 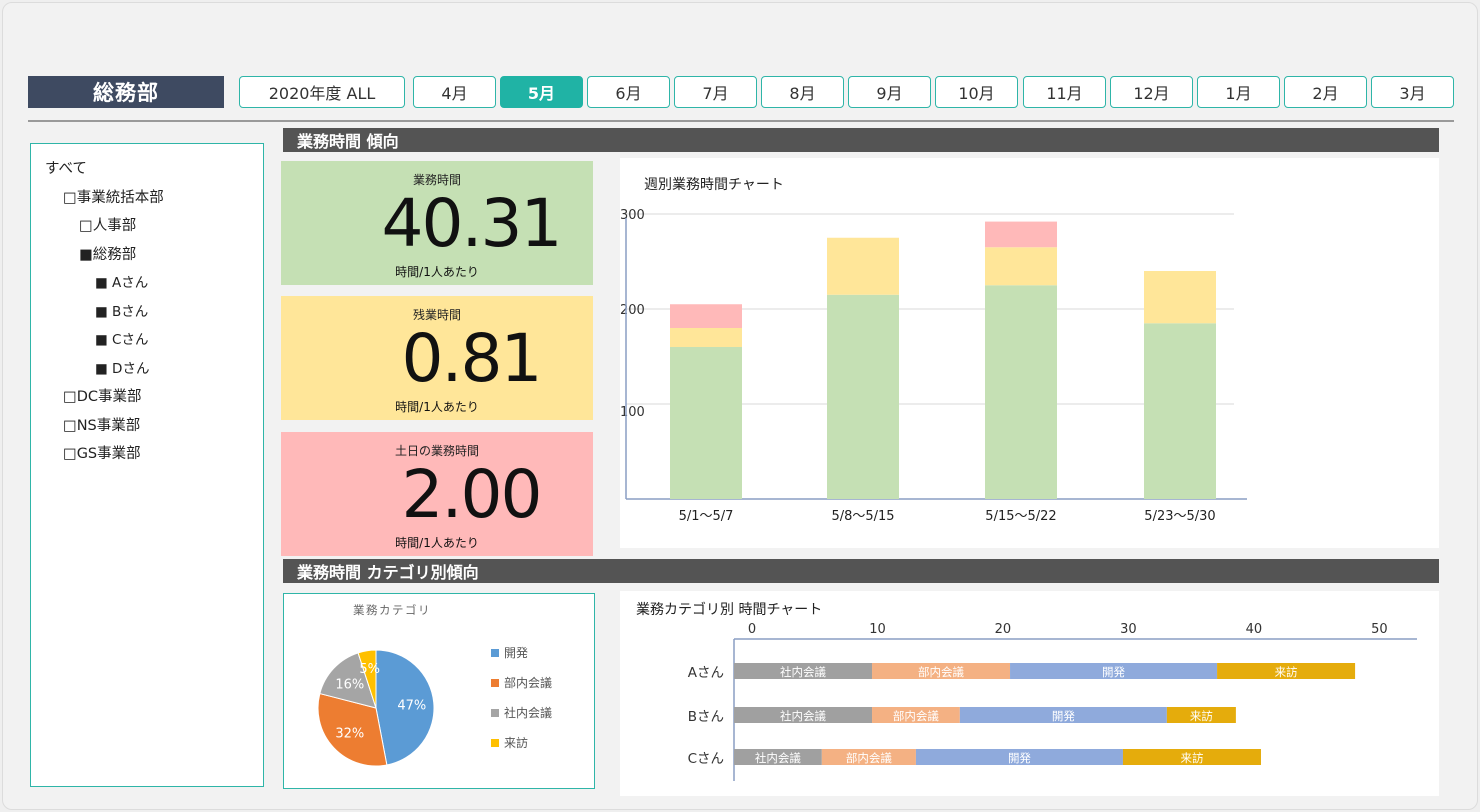 I want to click on tree-item: ■ Cさん, so click(x=122, y=340).